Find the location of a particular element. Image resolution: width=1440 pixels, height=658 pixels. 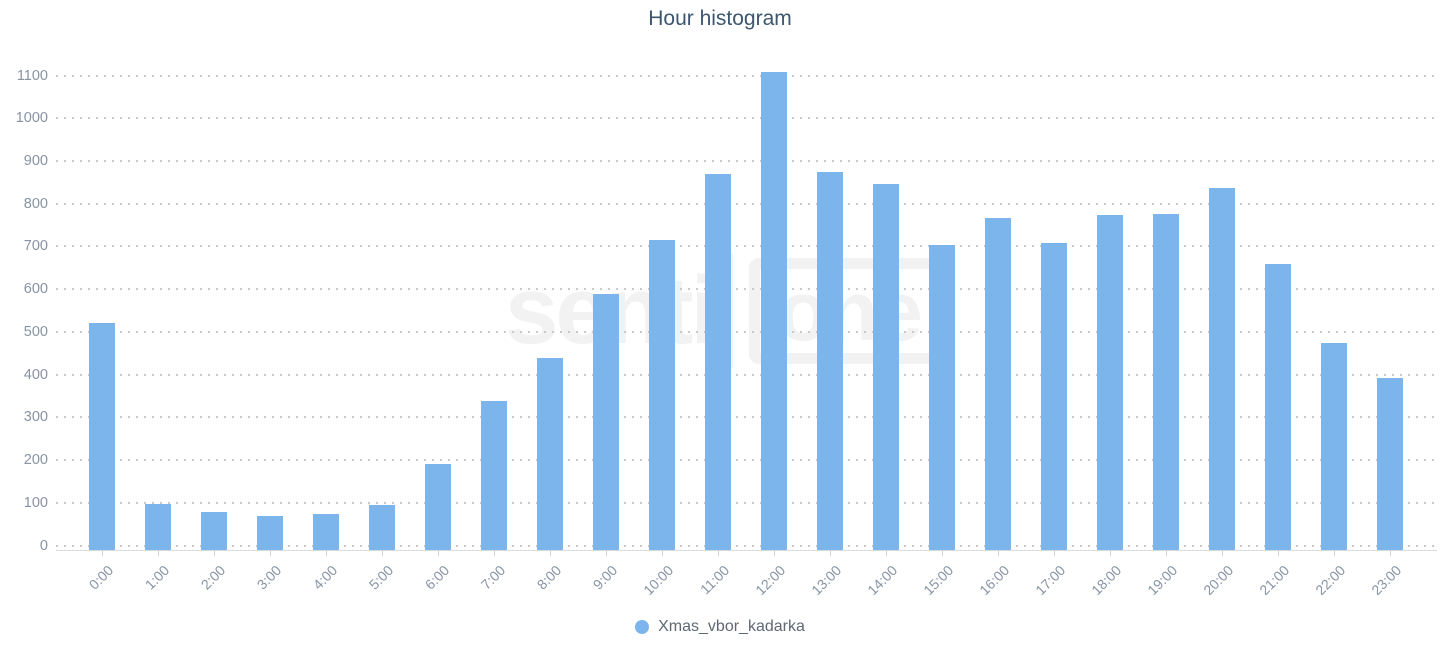

x-axis-label-22:00: 22:00 is located at coordinates (1330, 580).